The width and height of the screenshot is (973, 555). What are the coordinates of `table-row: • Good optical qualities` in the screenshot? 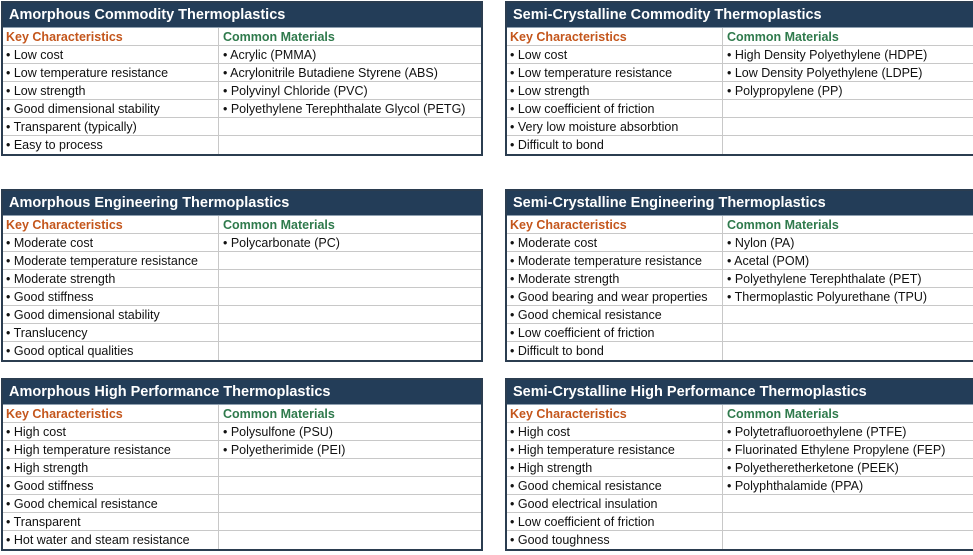 It's located at (242, 351).